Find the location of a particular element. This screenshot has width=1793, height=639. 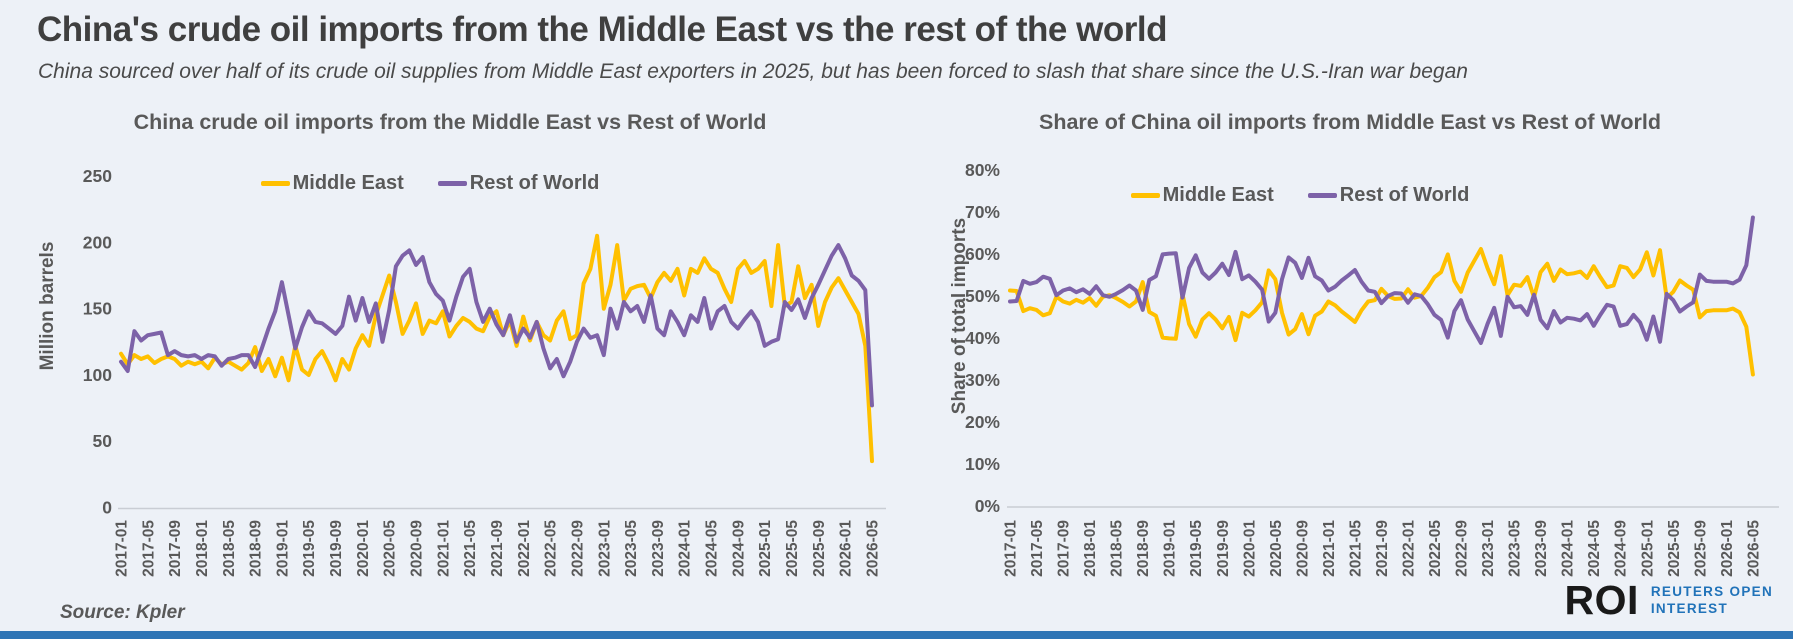

roi-logo: ROI REUTERS OPEN INTEREST is located at coordinates (1668, 600).